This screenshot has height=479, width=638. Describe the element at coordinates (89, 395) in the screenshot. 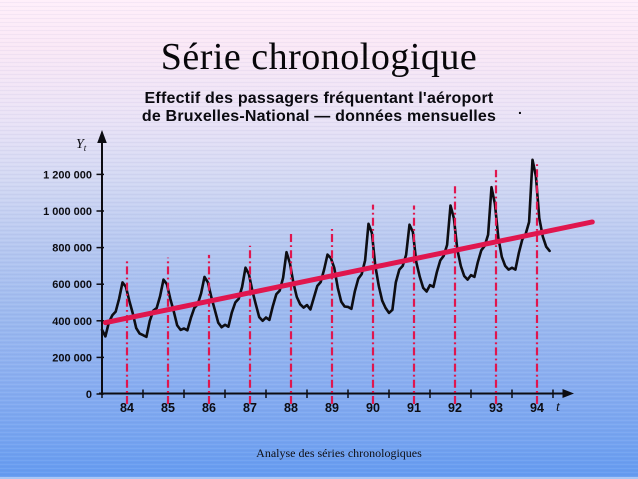

I see `y-tick-label: 0` at that location.